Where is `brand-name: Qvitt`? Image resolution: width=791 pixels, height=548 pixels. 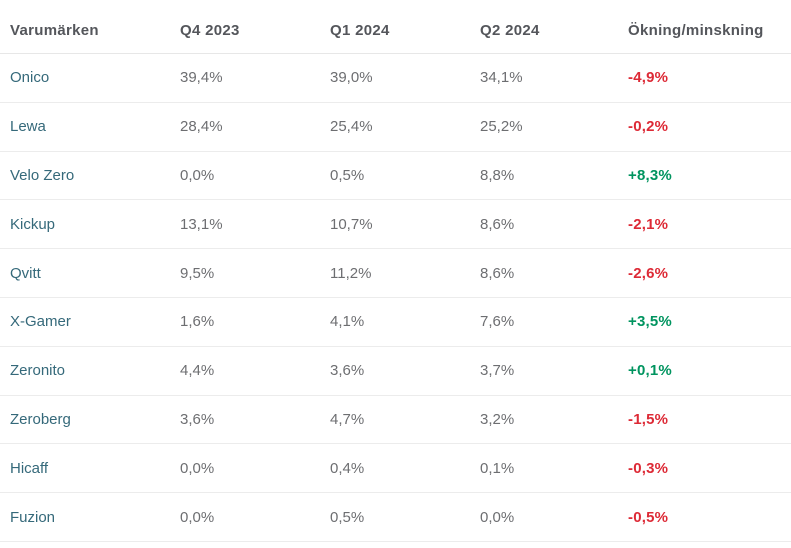
brand-name: Qvitt is located at coordinates (25, 273).